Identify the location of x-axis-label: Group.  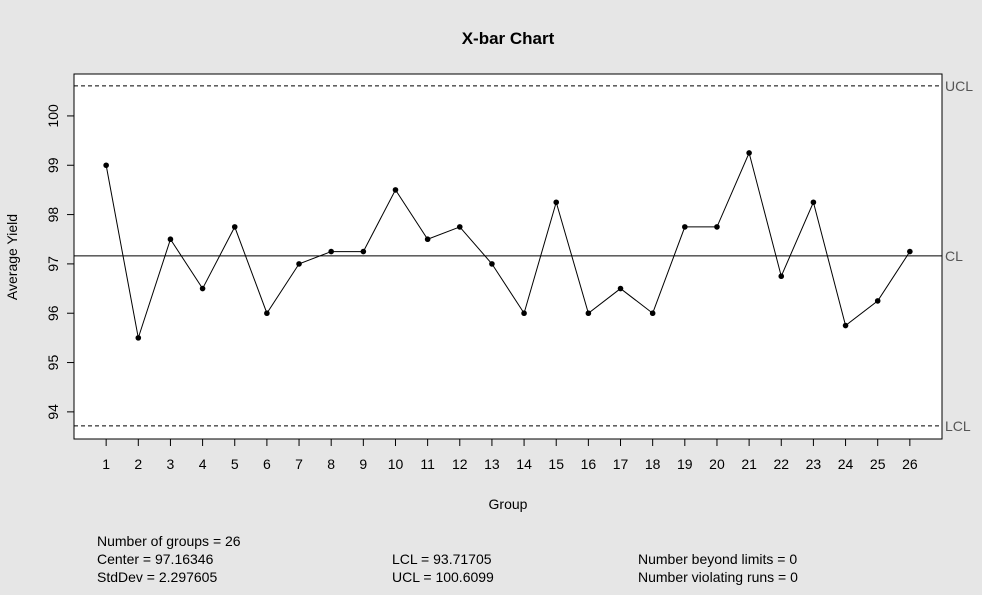
(508, 504).